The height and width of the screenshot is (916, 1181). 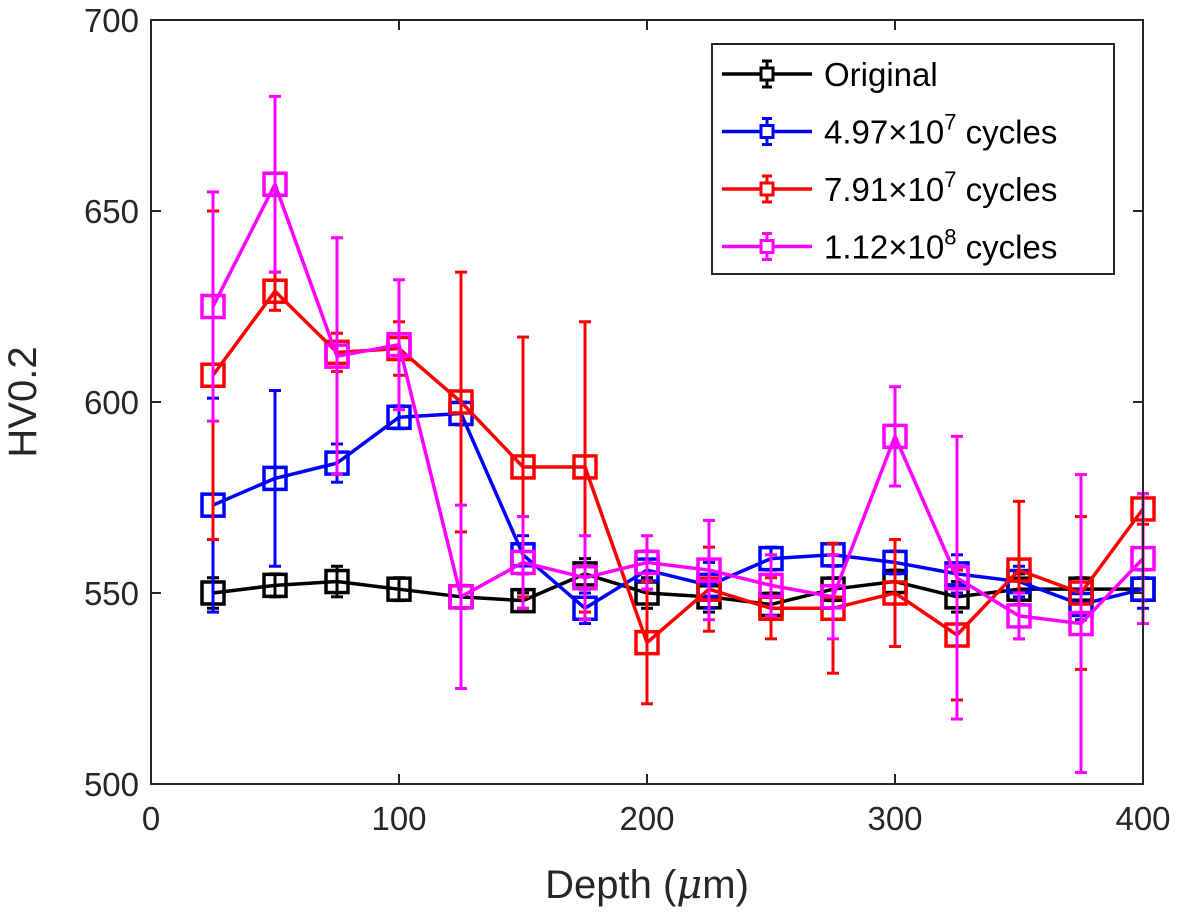 What do you see at coordinates (940, 245) in the screenshot?
I see `legend-label: 1.12×108 cycles` at bounding box center [940, 245].